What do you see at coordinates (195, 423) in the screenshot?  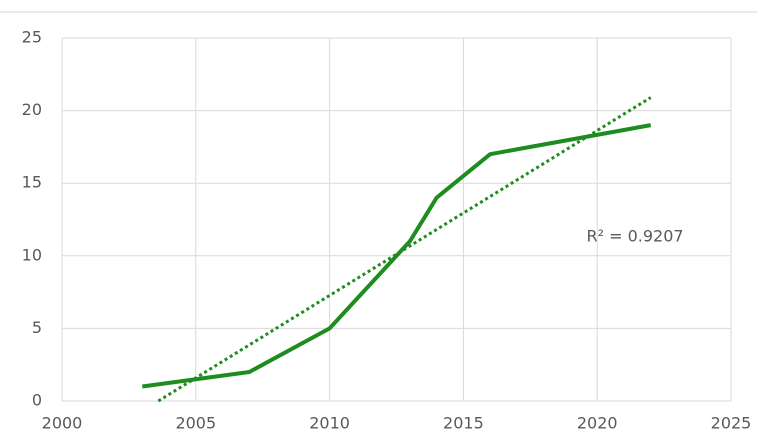 I see `x-tick-label: 2005` at bounding box center [195, 423].